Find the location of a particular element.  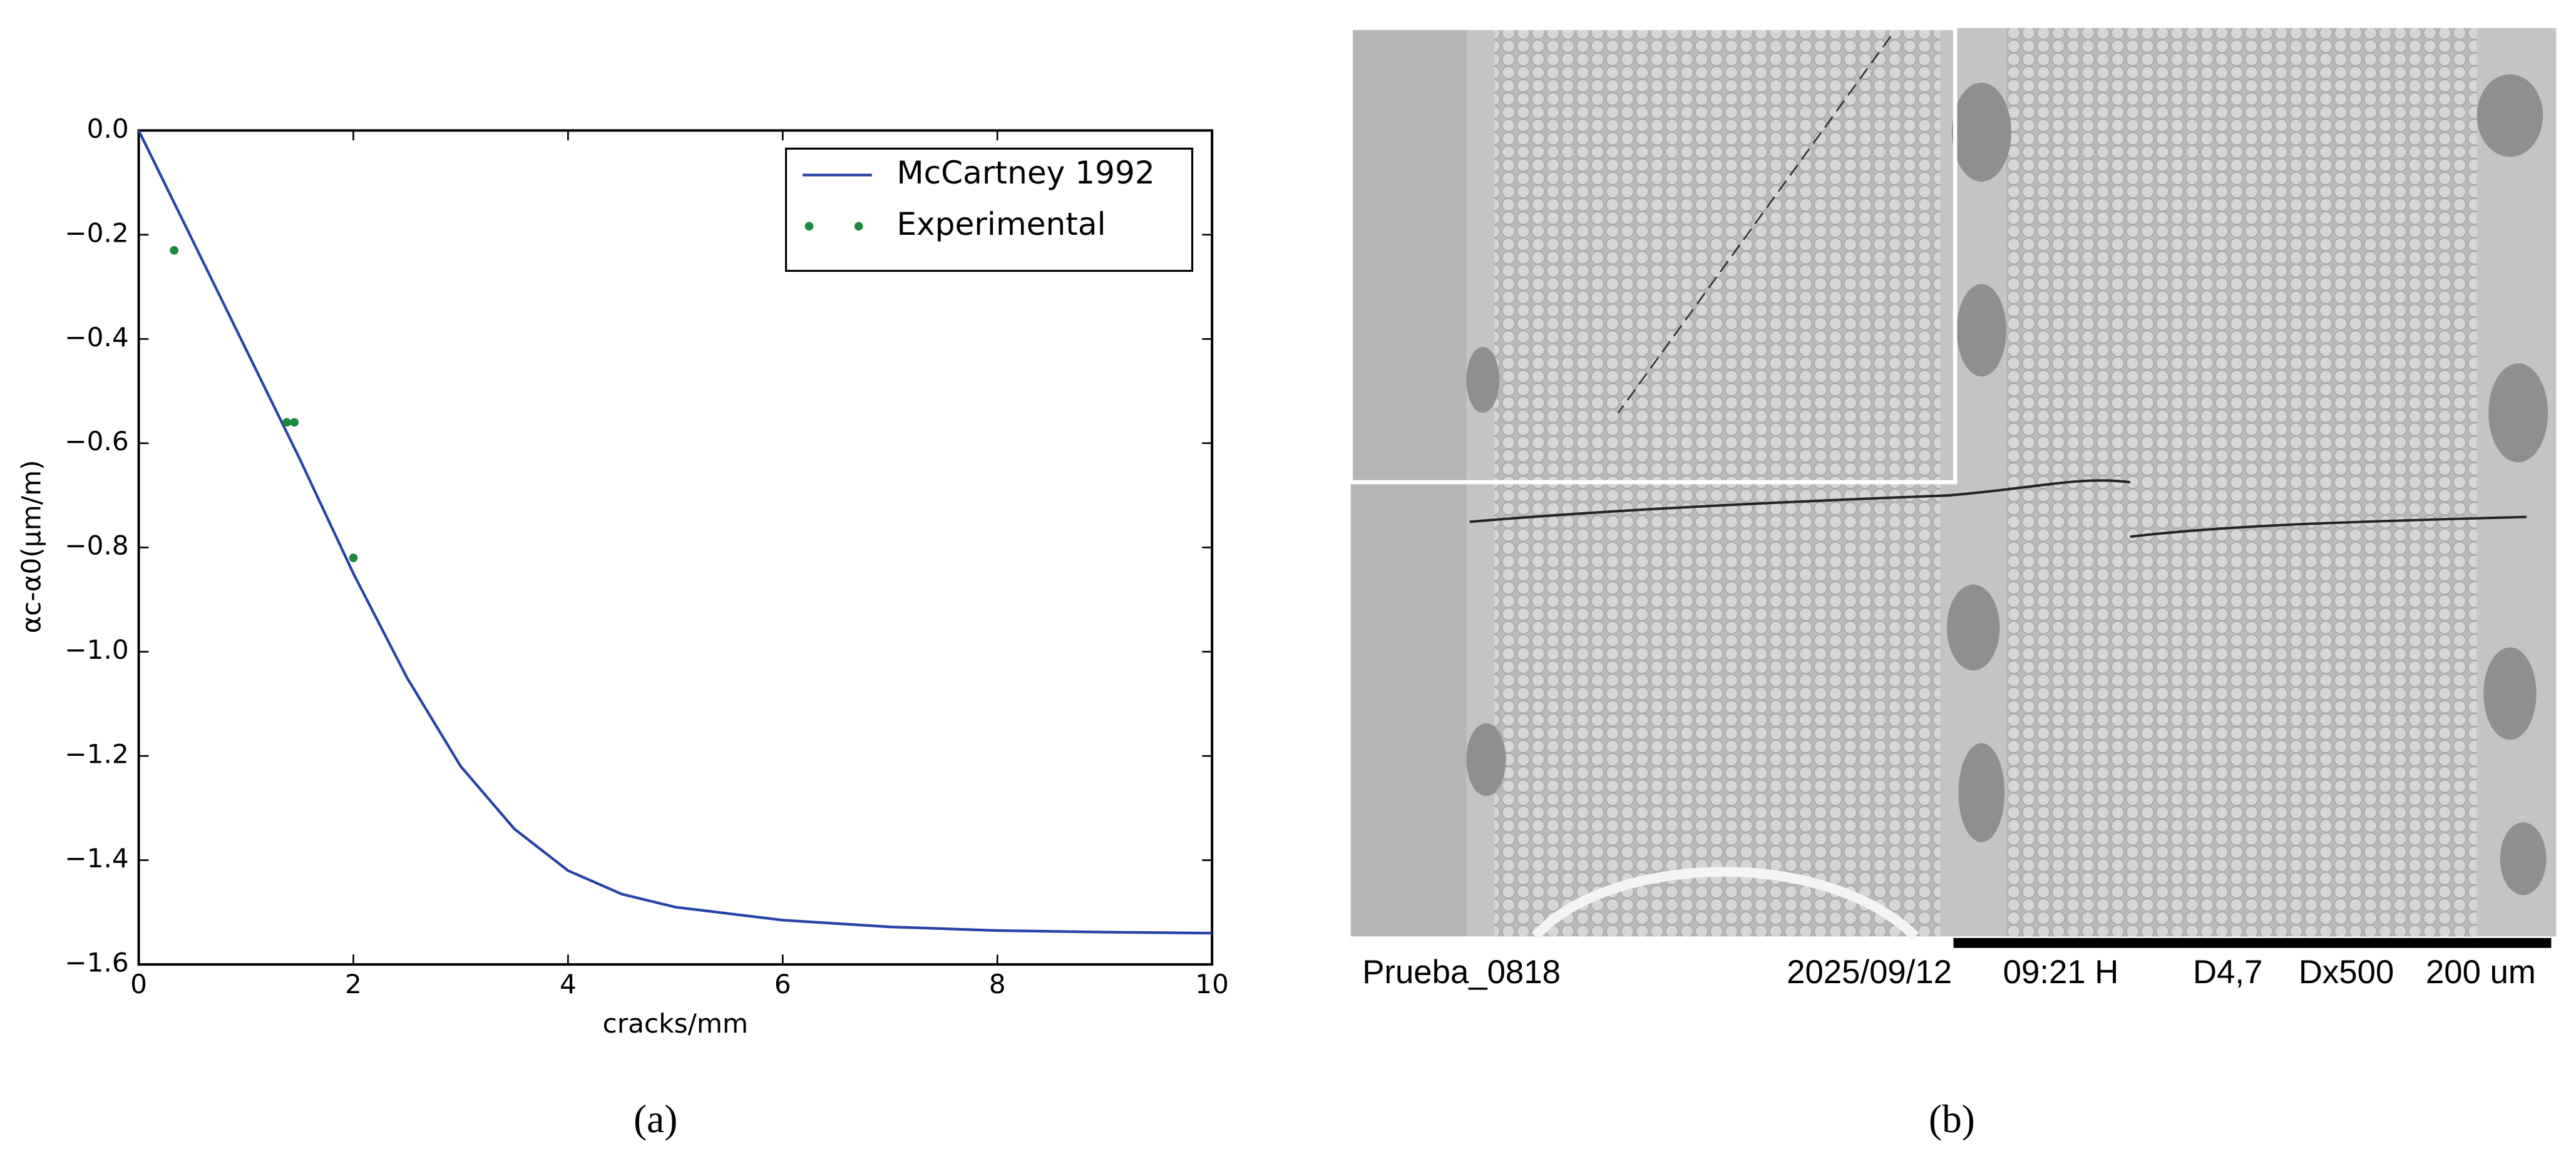

x-tick-label: 8 is located at coordinates (997, 984).